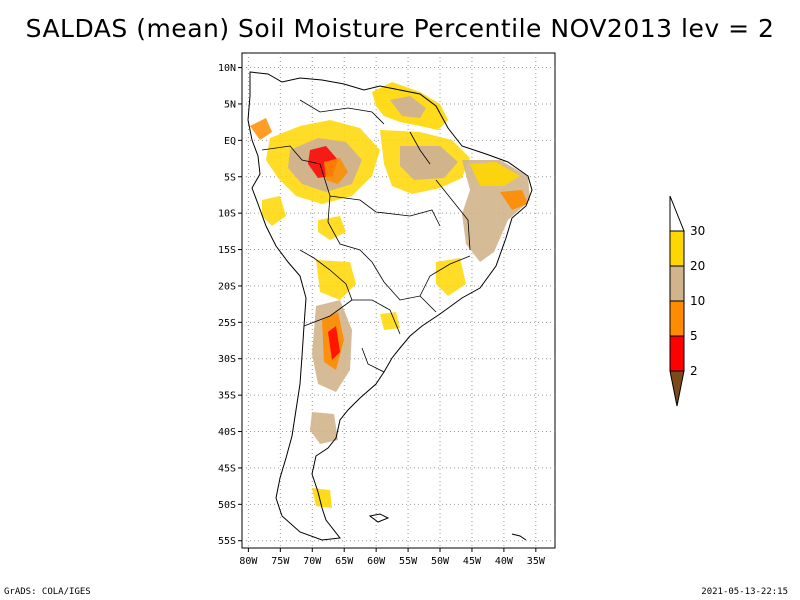 Image resolution: width=800 pixels, height=600 pixels. What do you see at coordinates (366, 236) in the screenshot?
I see `country-borders` at bounding box center [366, 236].